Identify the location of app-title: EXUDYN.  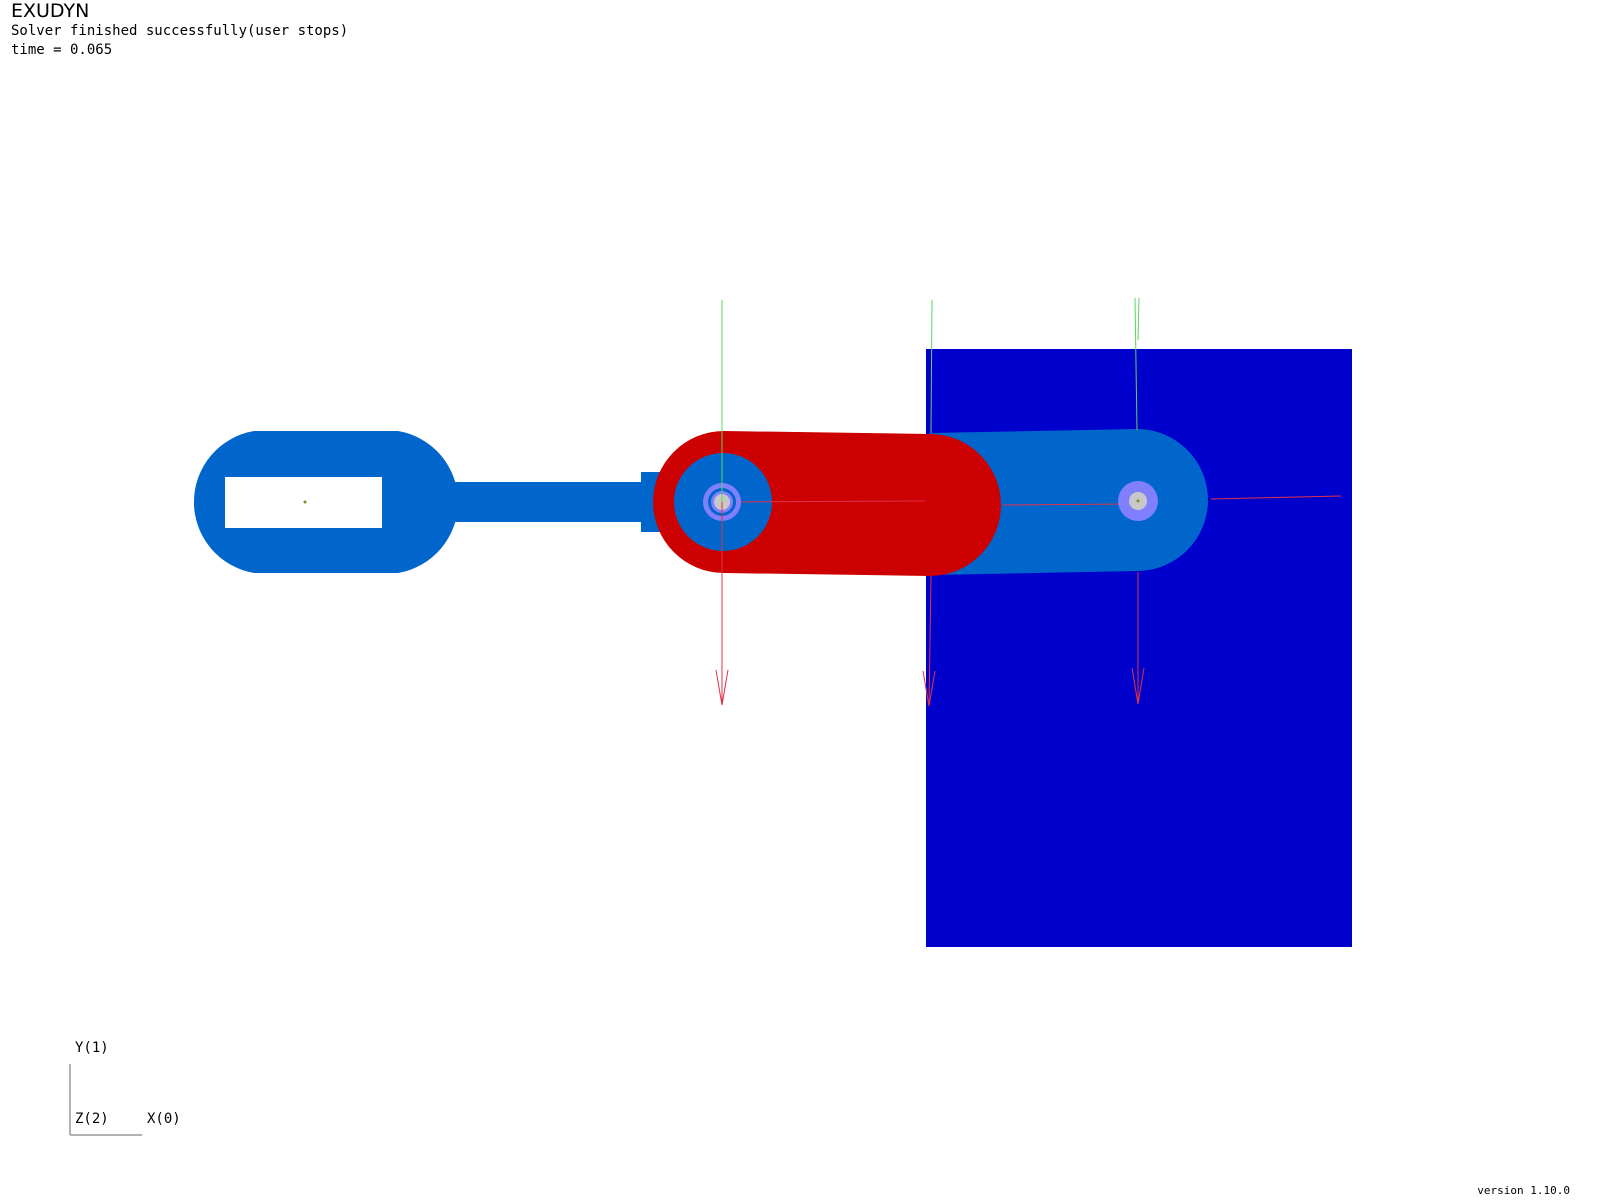
(50, 11).